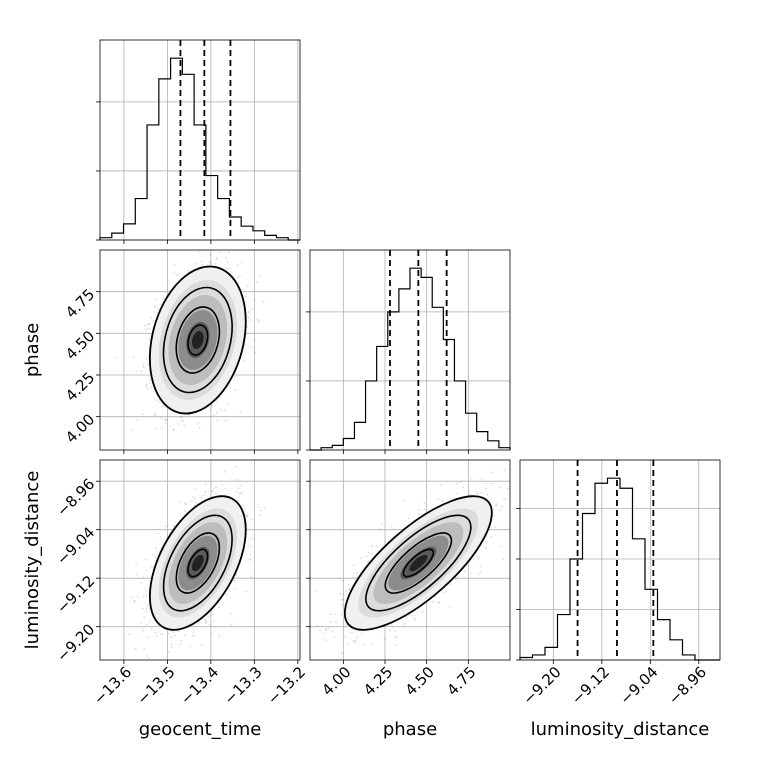  I want to click on density-phase-vs-luminosity_distance, so click(408, 561).